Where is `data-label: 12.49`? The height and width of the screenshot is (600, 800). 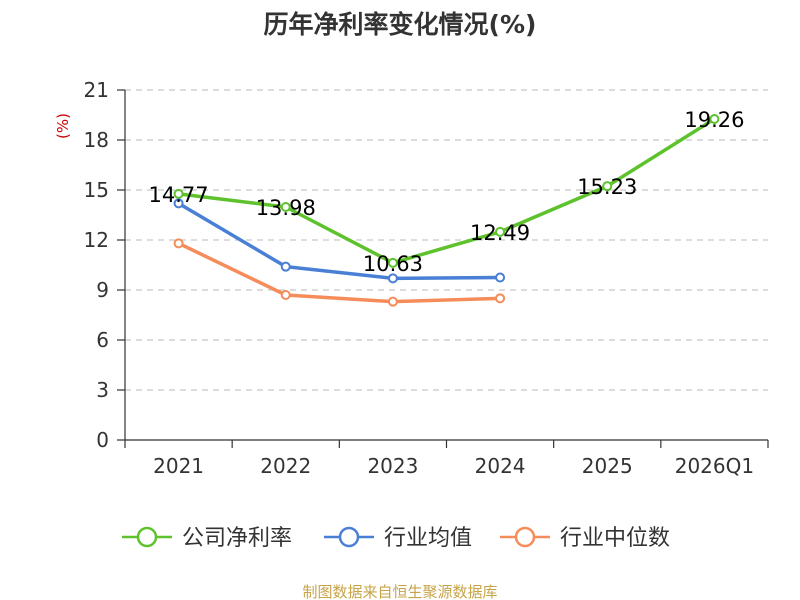 data-label: 12.49 is located at coordinates (500, 233).